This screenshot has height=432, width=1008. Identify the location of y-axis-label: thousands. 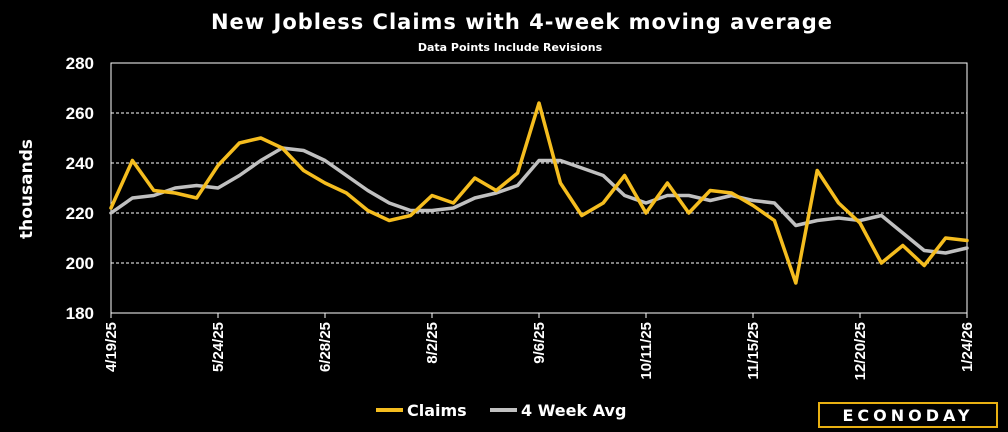
(27, 189).